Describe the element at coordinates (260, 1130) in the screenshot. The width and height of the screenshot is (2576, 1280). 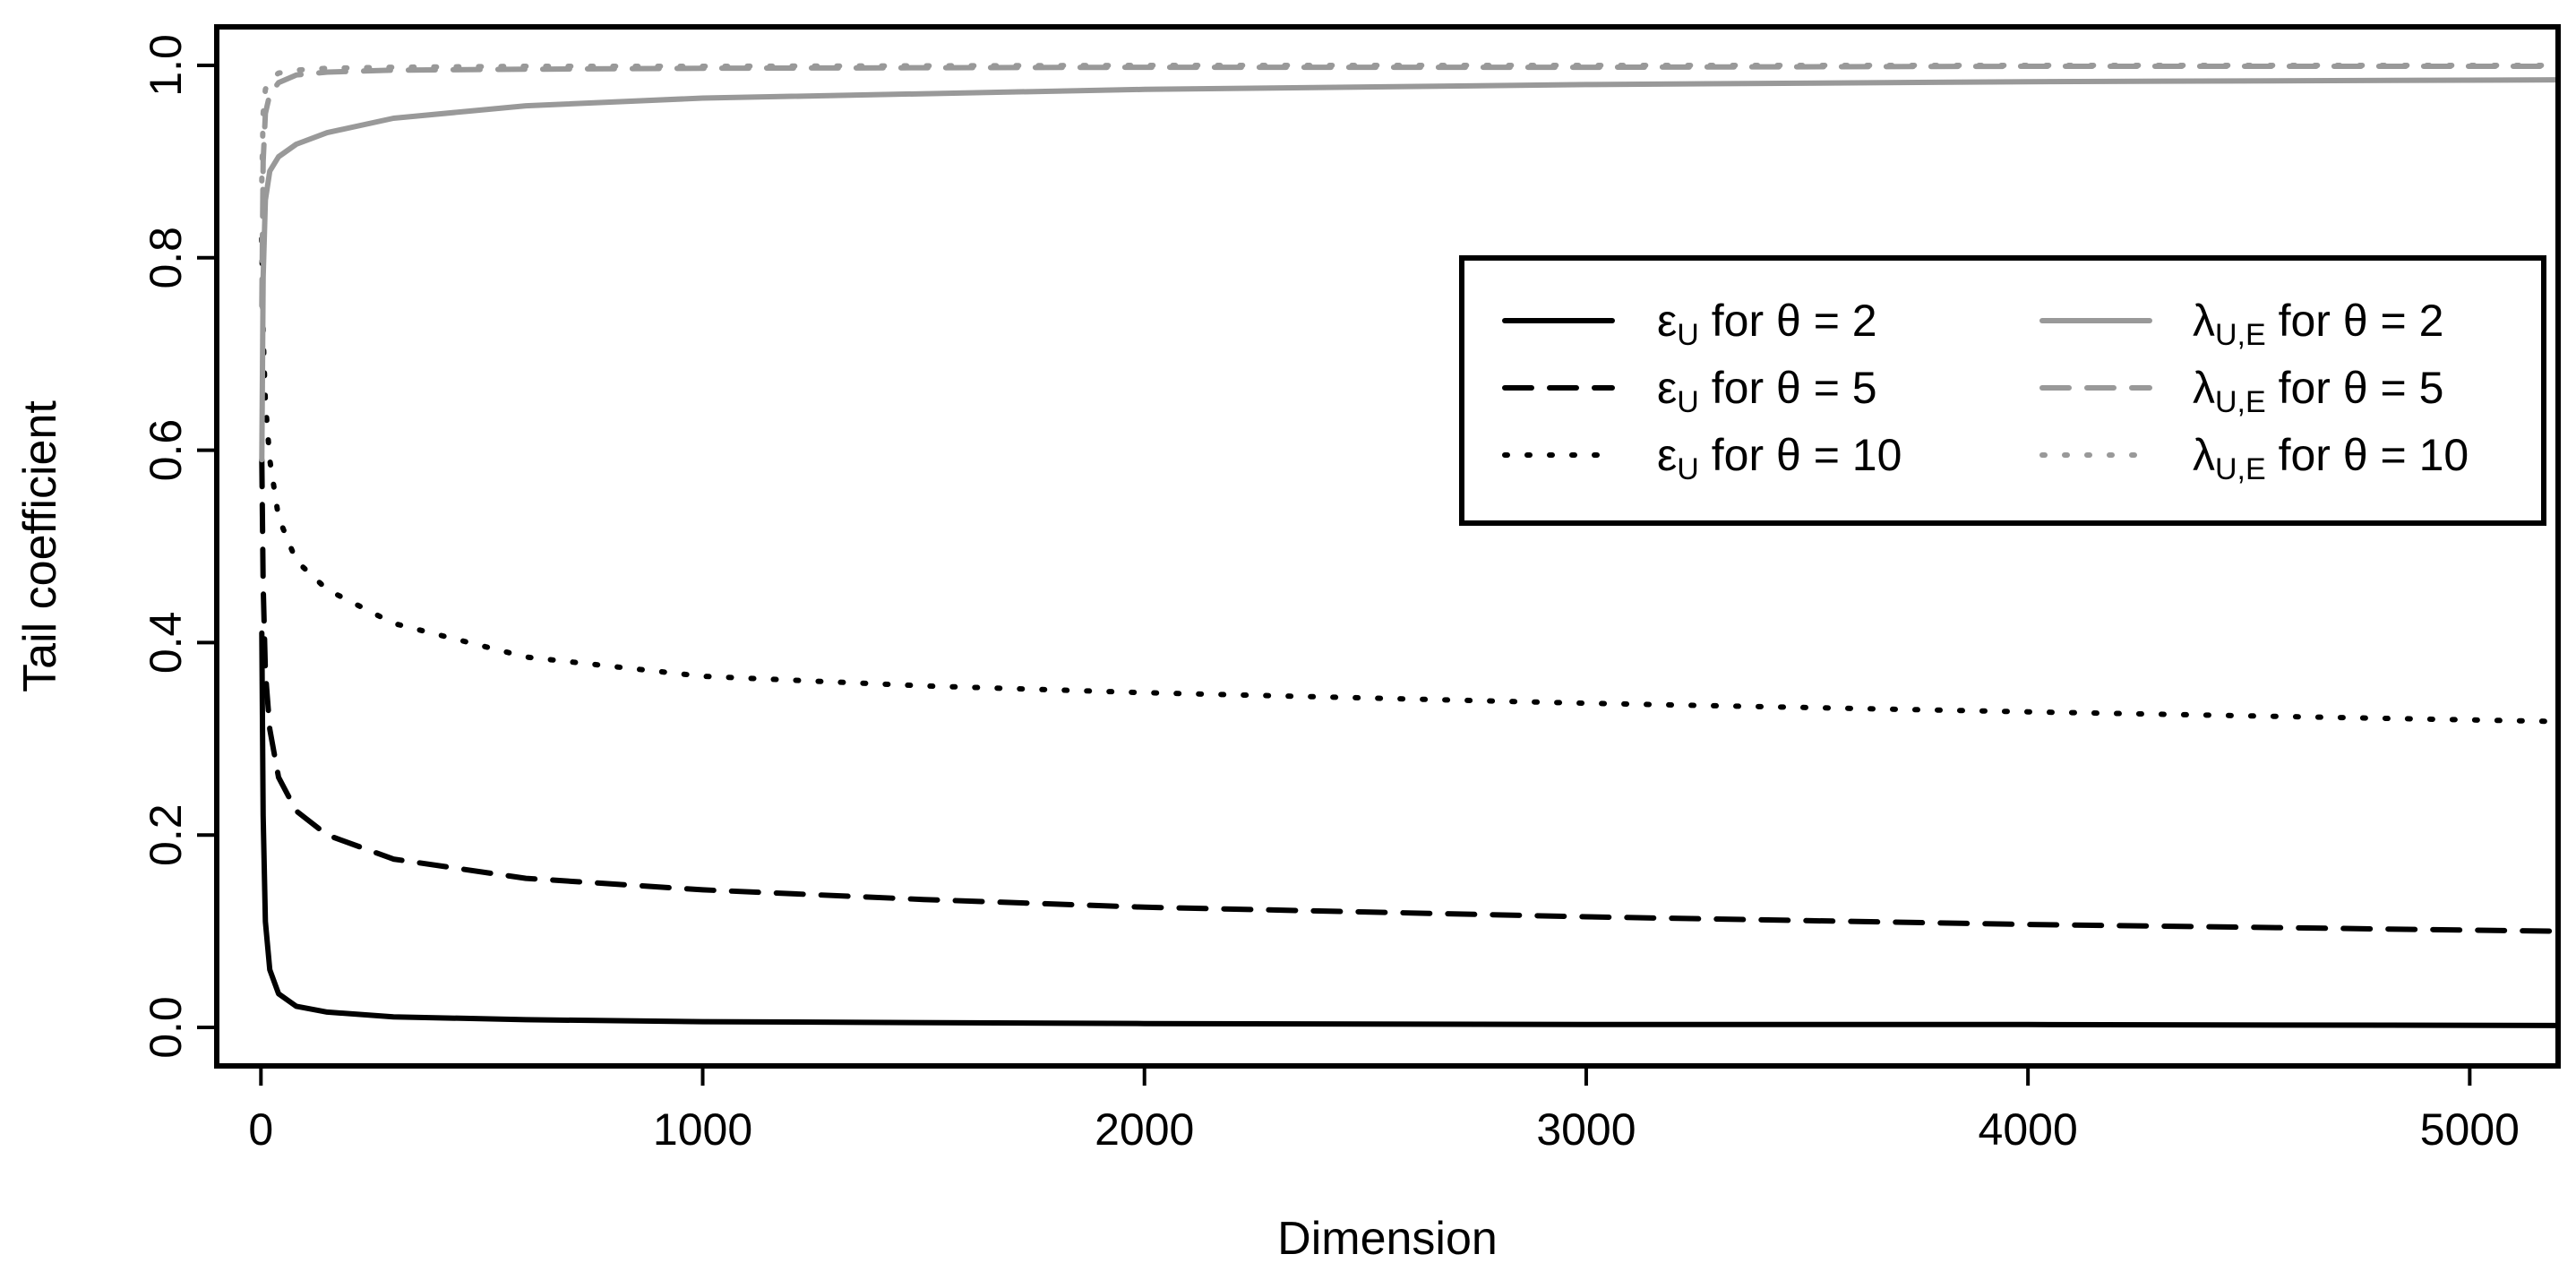
I see `x-tick-label: 0` at that location.